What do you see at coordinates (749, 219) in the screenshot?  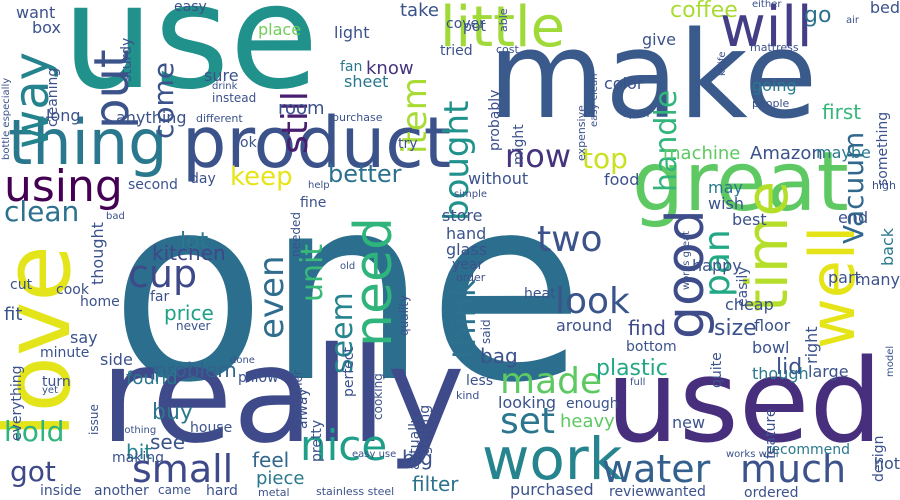 I see `cloud-word: best` at bounding box center [749, 219].